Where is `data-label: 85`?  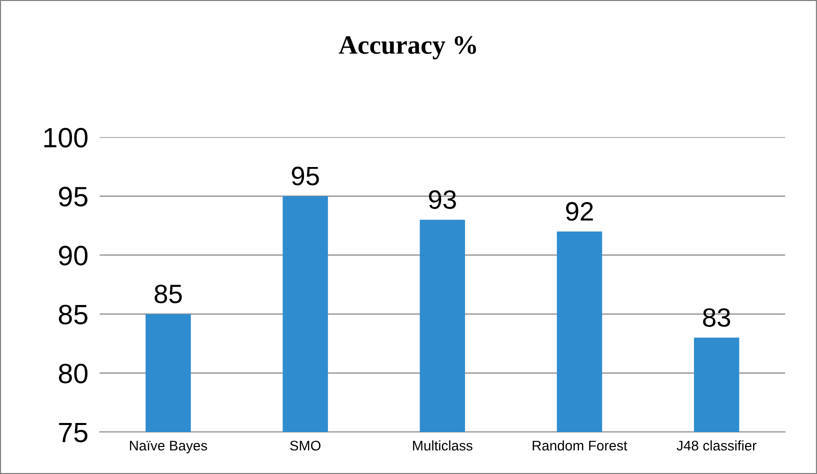 data-label: 85 is located at coordinates (168, 294).